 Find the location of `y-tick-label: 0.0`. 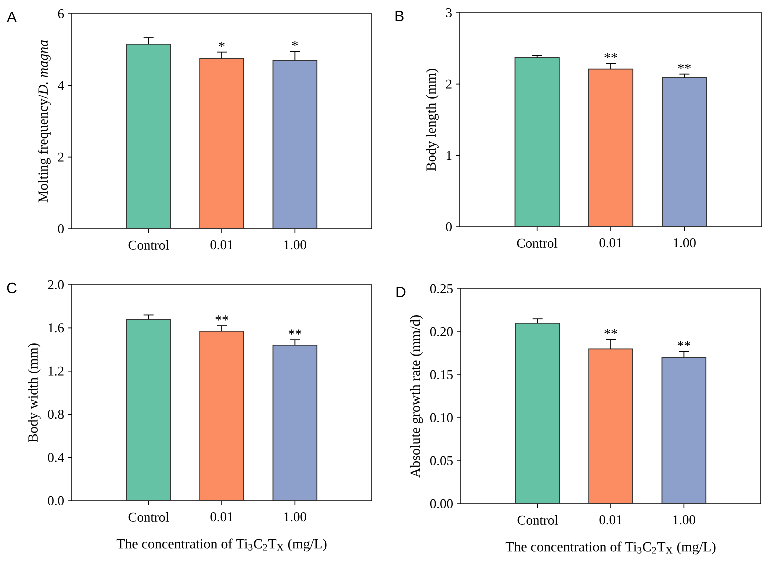

y-tick-label: 0.0 is located at coordinates (56, 501).